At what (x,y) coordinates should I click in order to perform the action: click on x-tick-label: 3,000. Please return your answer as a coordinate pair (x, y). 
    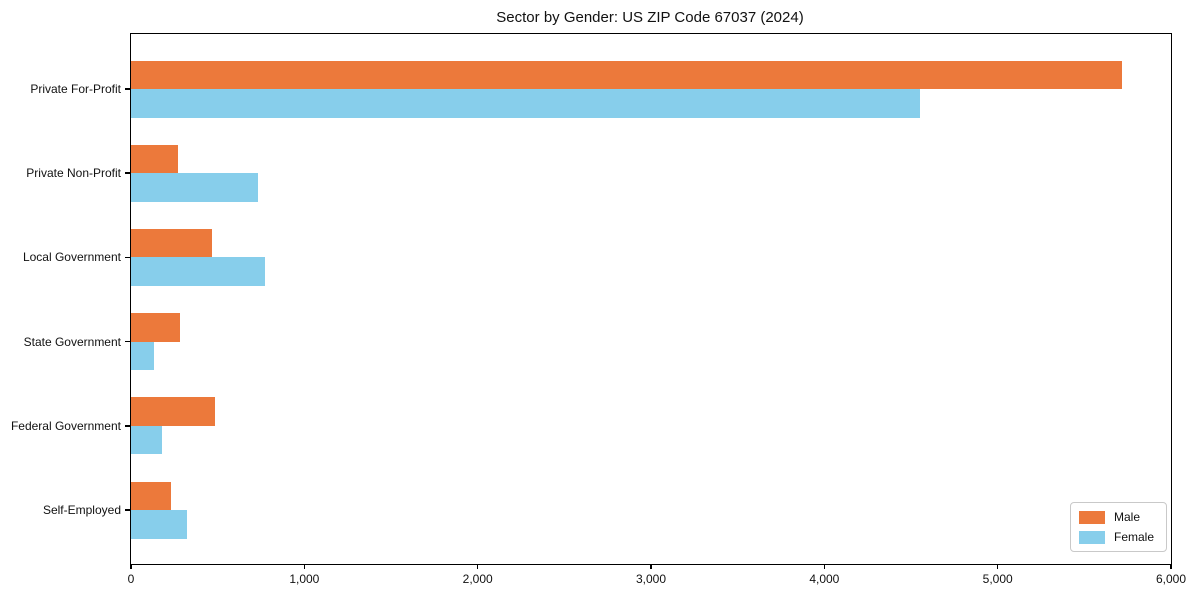
    Looking at the image, I should click on (651, 579).